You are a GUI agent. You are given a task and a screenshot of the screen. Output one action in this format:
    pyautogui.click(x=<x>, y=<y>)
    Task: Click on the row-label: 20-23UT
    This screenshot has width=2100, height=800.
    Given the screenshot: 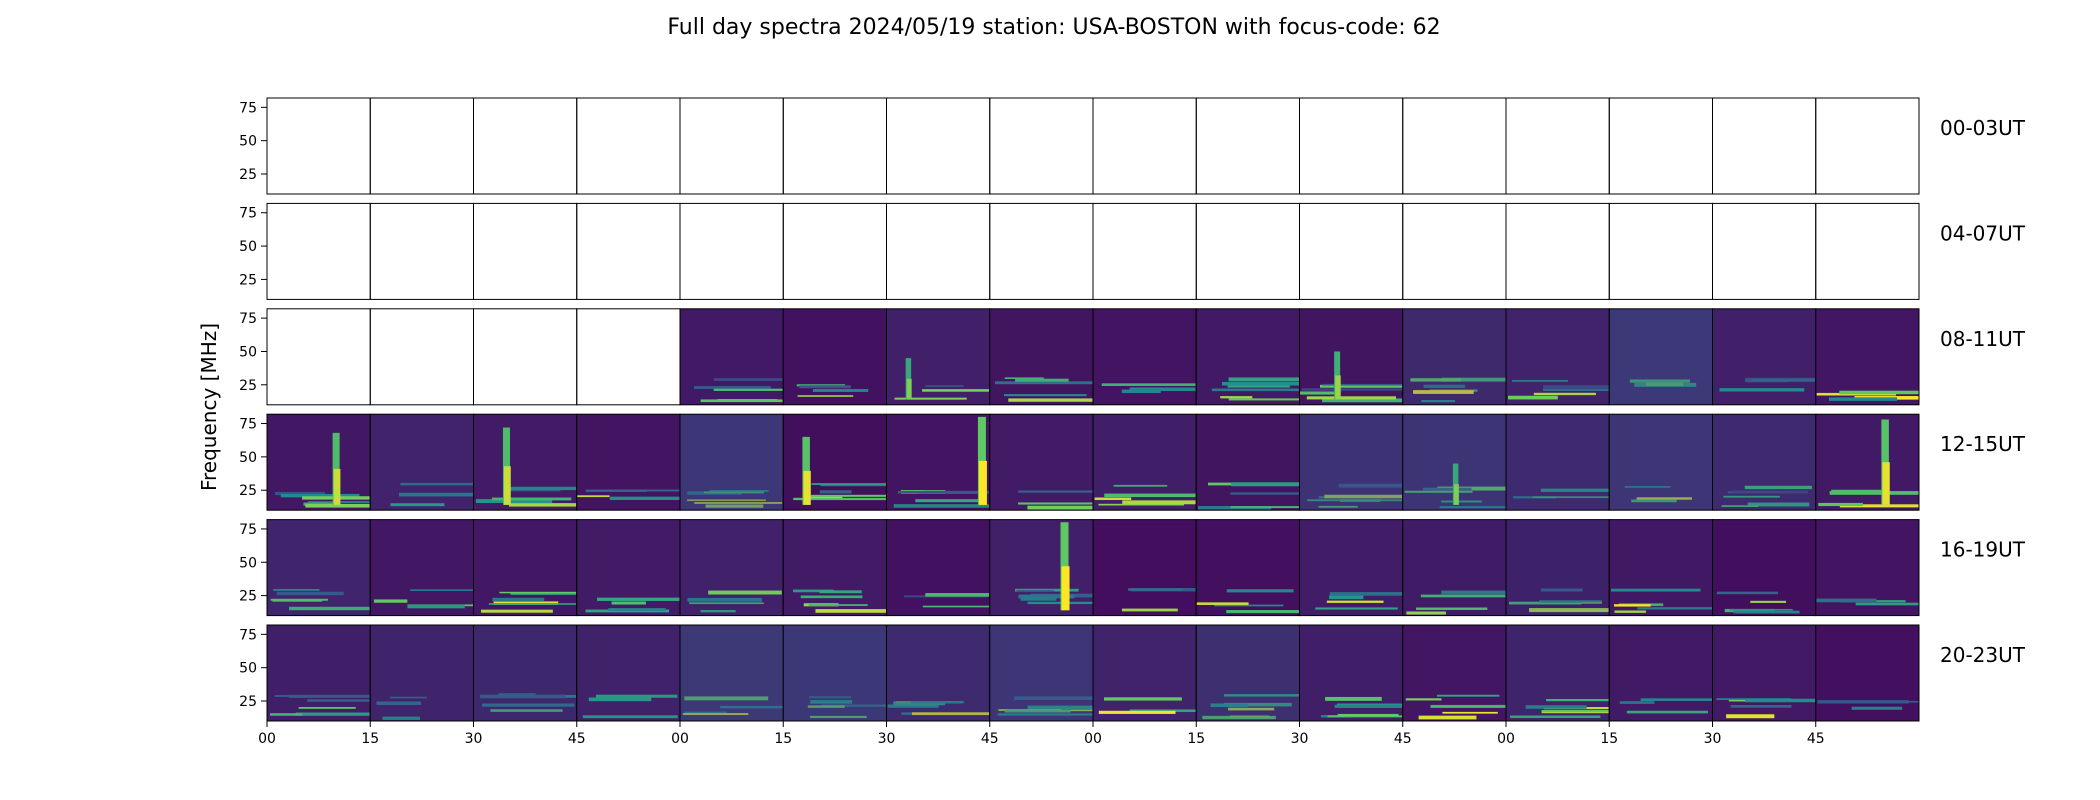 What is the action you would take?
    pyautogui.click(x=1983, y=655)
    